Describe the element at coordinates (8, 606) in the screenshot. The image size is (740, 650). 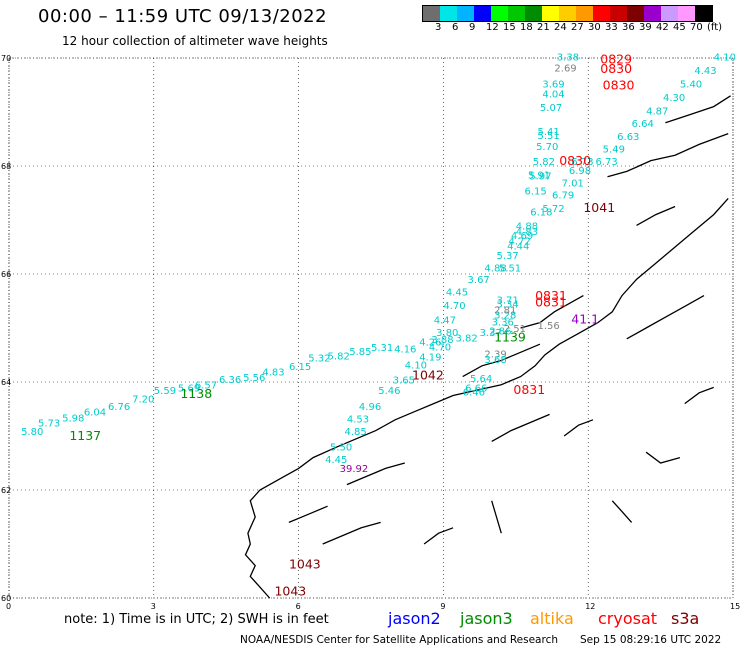
I see `lon-tick-label: 0` at that location.